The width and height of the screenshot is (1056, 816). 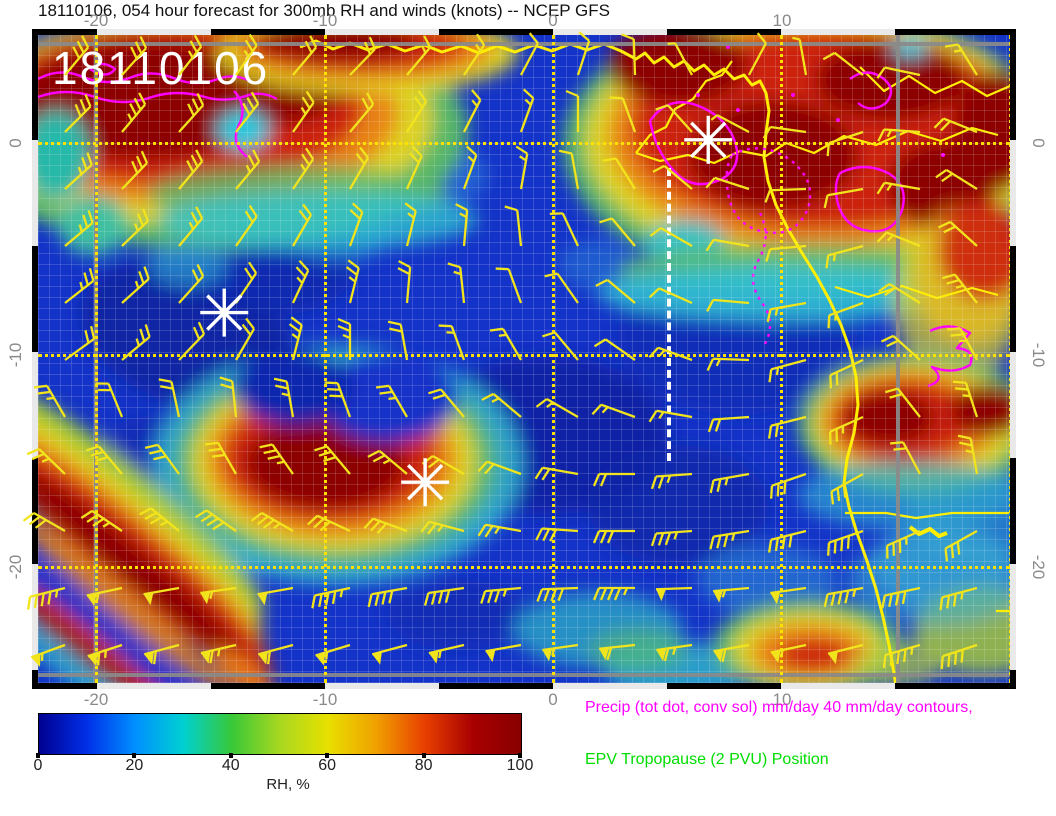 I want to click on map-frame-left, so click(x=35, y=359).